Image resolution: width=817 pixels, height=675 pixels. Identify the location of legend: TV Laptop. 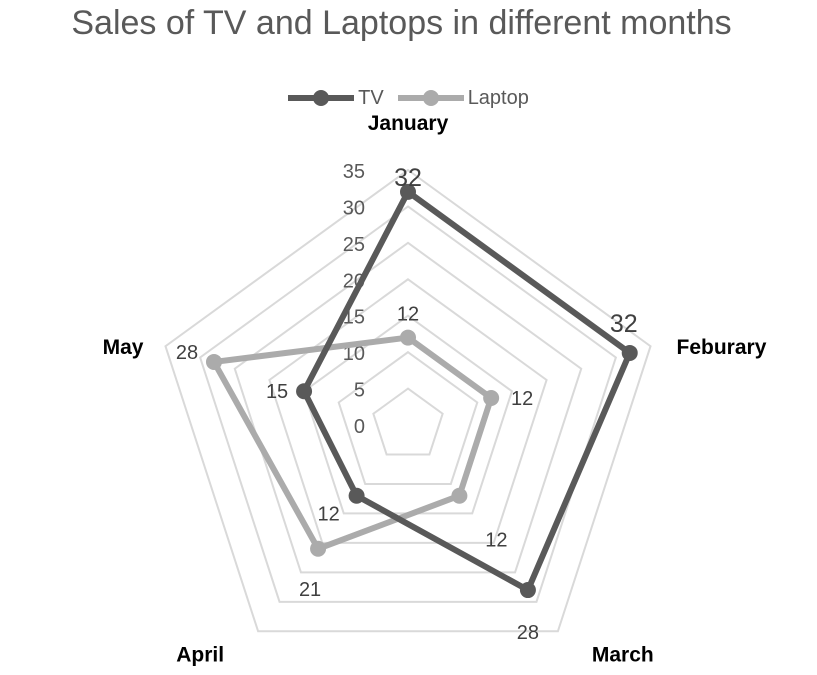
(408, 98).